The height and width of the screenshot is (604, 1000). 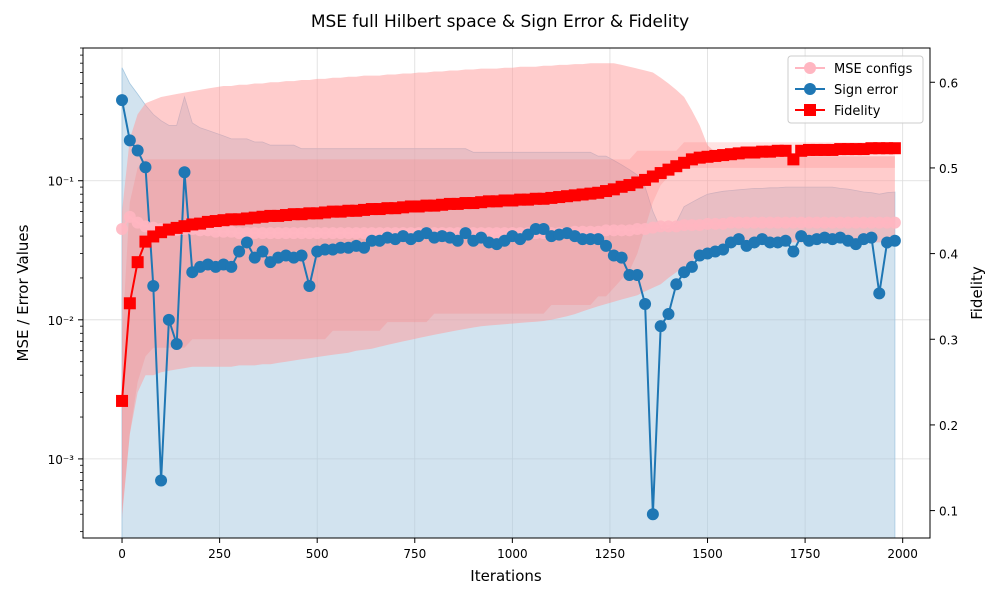 I want to click on x-tick-label: 750, so click(x=414, y=554).